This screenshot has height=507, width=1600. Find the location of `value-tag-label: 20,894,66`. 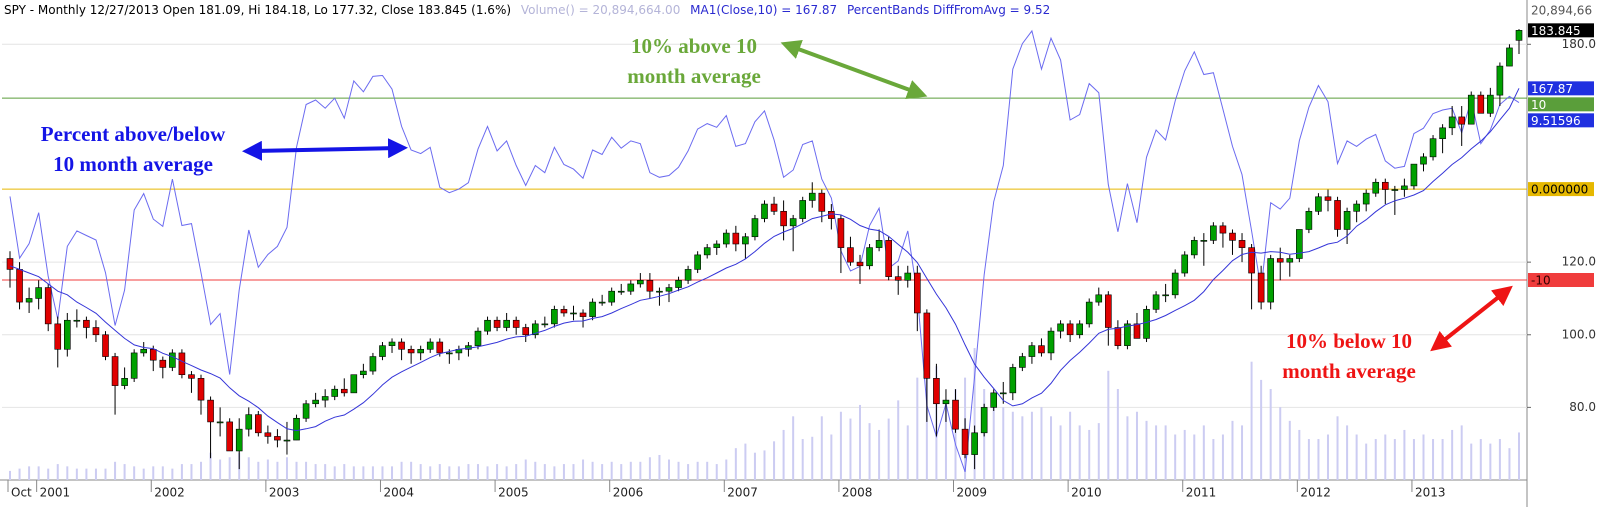

value-tag-label: 20,894,66 is located at coordinates (1561, 11).